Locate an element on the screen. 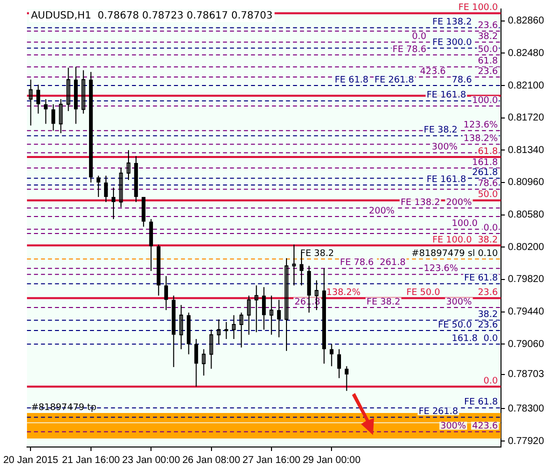 The width and height of the screenshot is (549, 471). y-tick-label: 0.81340 is located at coordinates (526, 150).